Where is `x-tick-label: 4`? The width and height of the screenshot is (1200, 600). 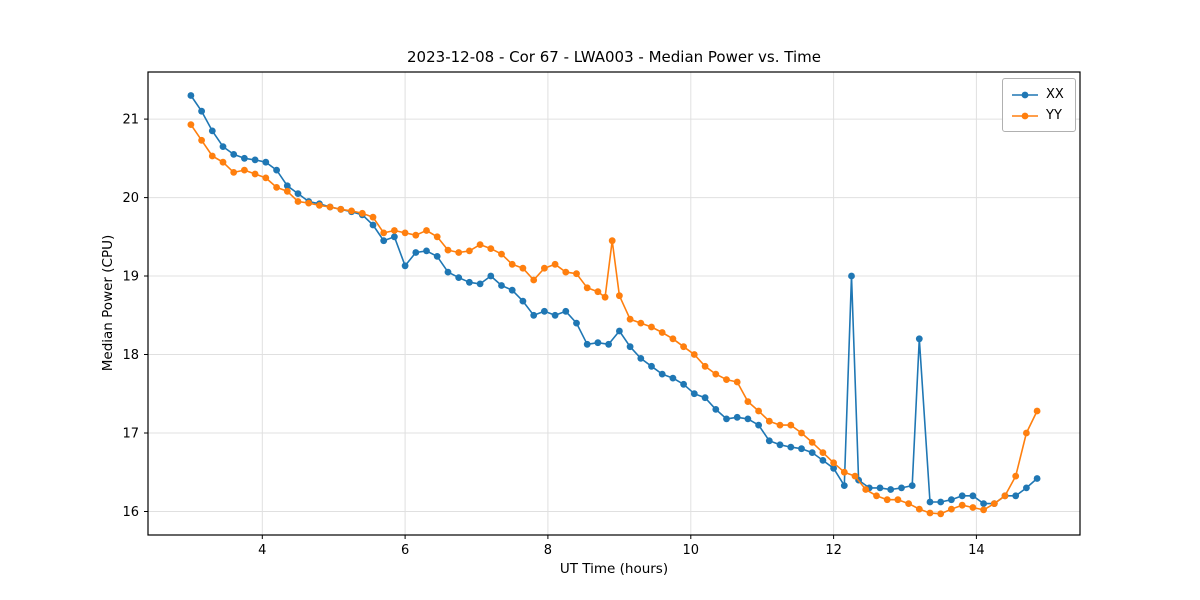 x-tick-label: 4 is located at coordinates (262, 550).